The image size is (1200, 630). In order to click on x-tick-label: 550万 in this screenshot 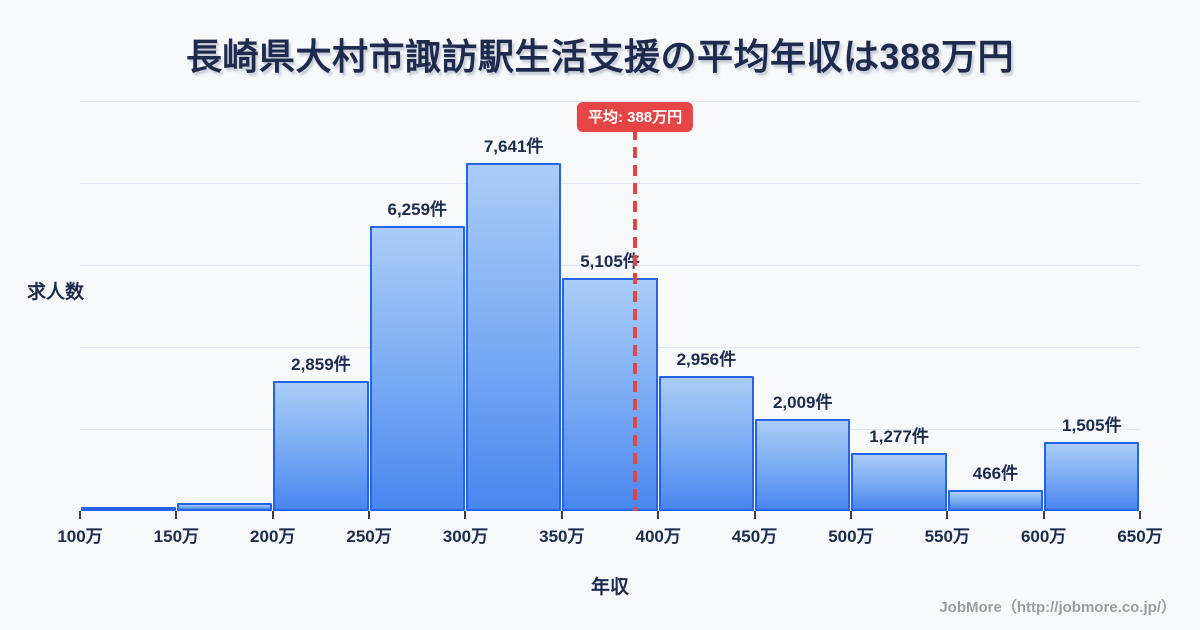, I will do `click(947, 536)`.